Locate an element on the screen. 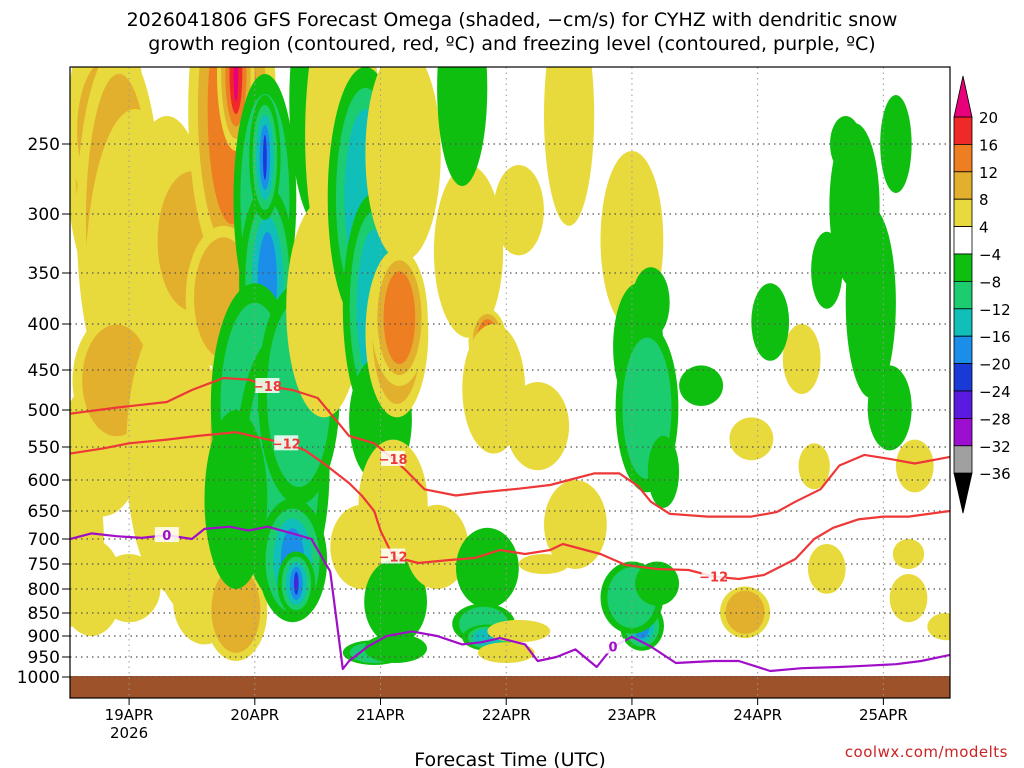 The width and height of the screenshot is (1024, 768). y-tick-label-7: 600 is located at coordinates (44, 481).